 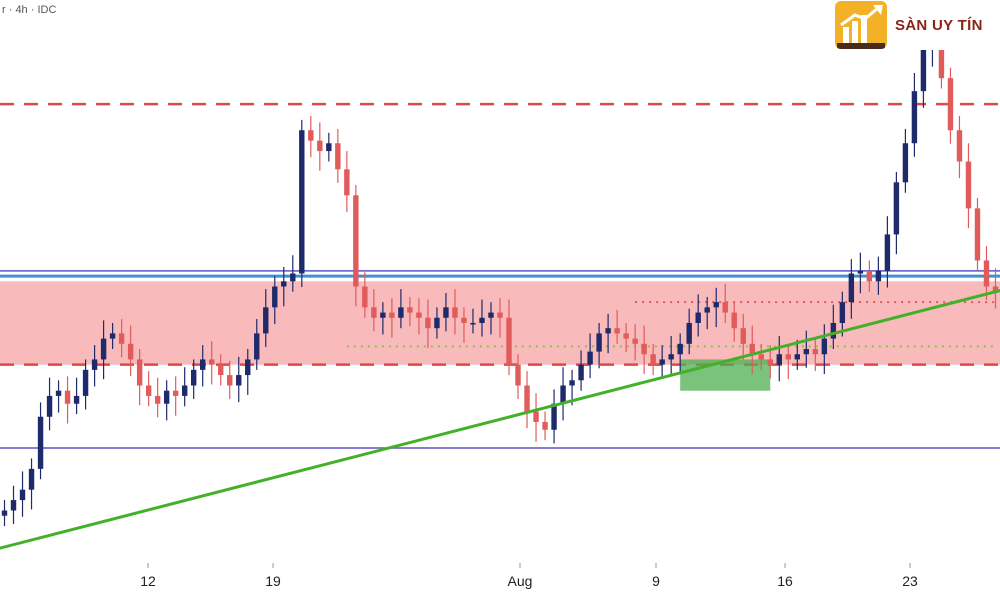 I want to click on support-highlight-box, so click(x=725, y=375).